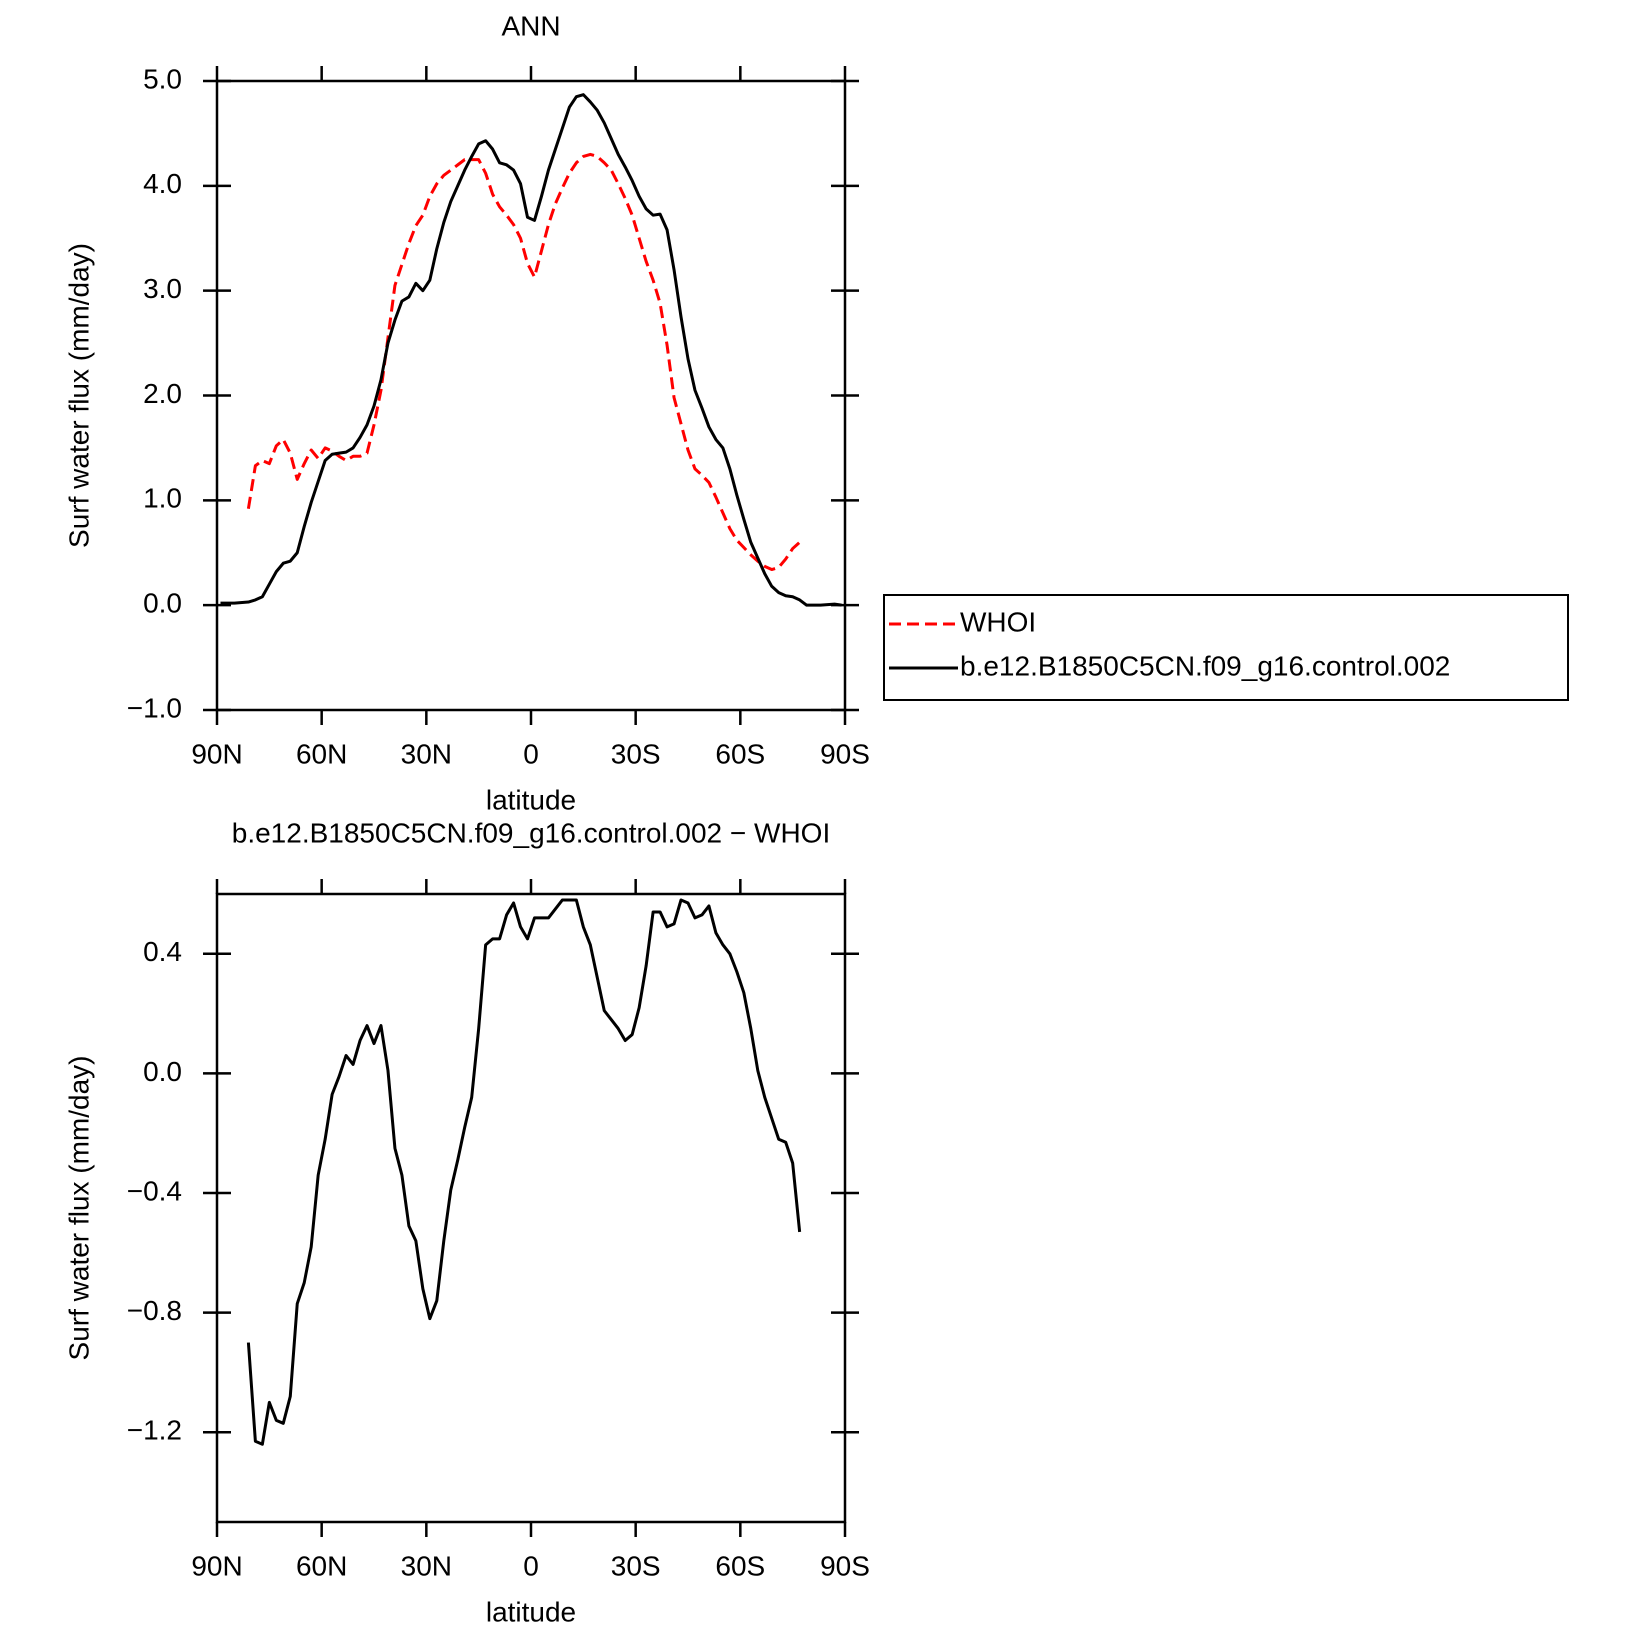  Describe the element at coordinates (154, 1310) in the screenshot. I see `y-tick-label: −0.8` at that location.